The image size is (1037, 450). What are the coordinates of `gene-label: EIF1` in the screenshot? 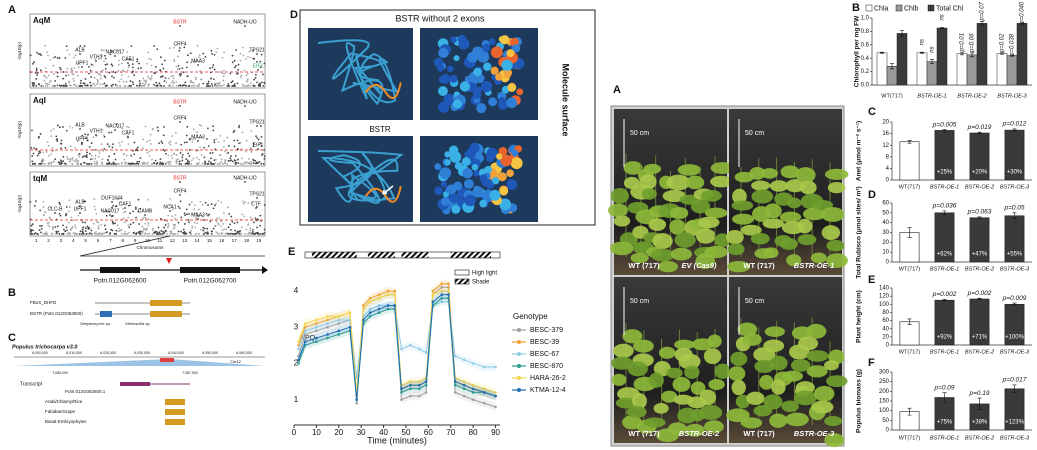 It's located at (258, 66).